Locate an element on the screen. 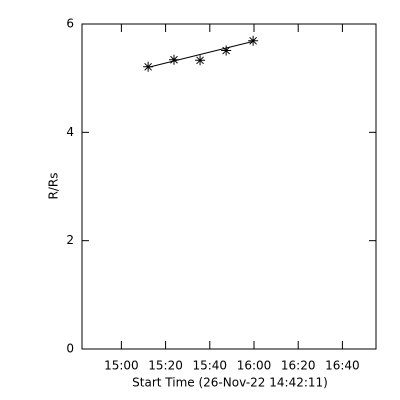 The image size is (400, 400). y-axis-label: R/Rs is located at coordinates (54, 186).